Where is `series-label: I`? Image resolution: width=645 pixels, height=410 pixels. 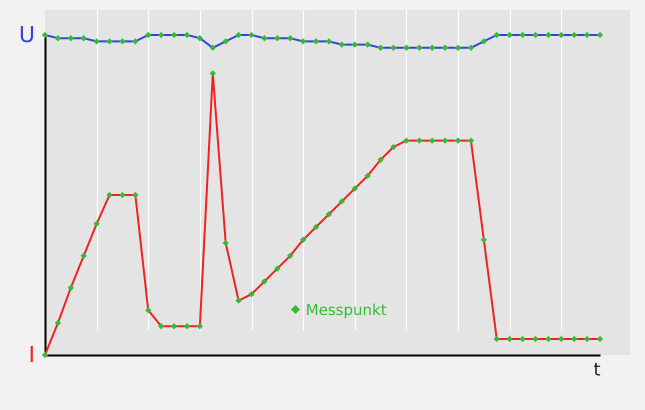
series-label: I is located at coordinates (31, 355).